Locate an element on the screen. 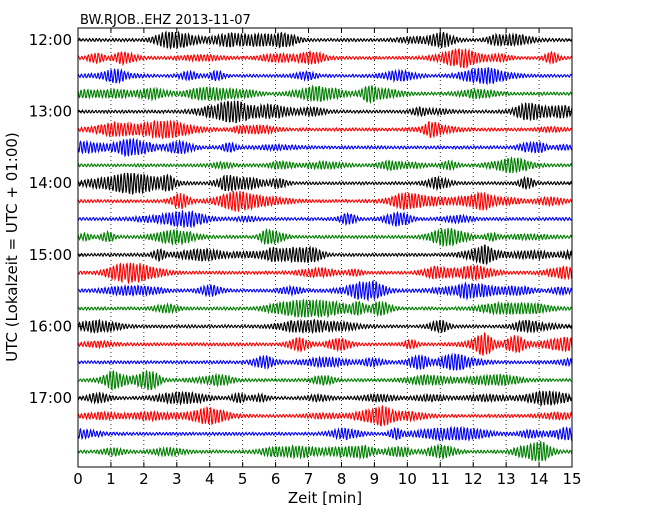 The image size is (650, 520). x-tick-label: 14 is located at coordinates (539, 479).